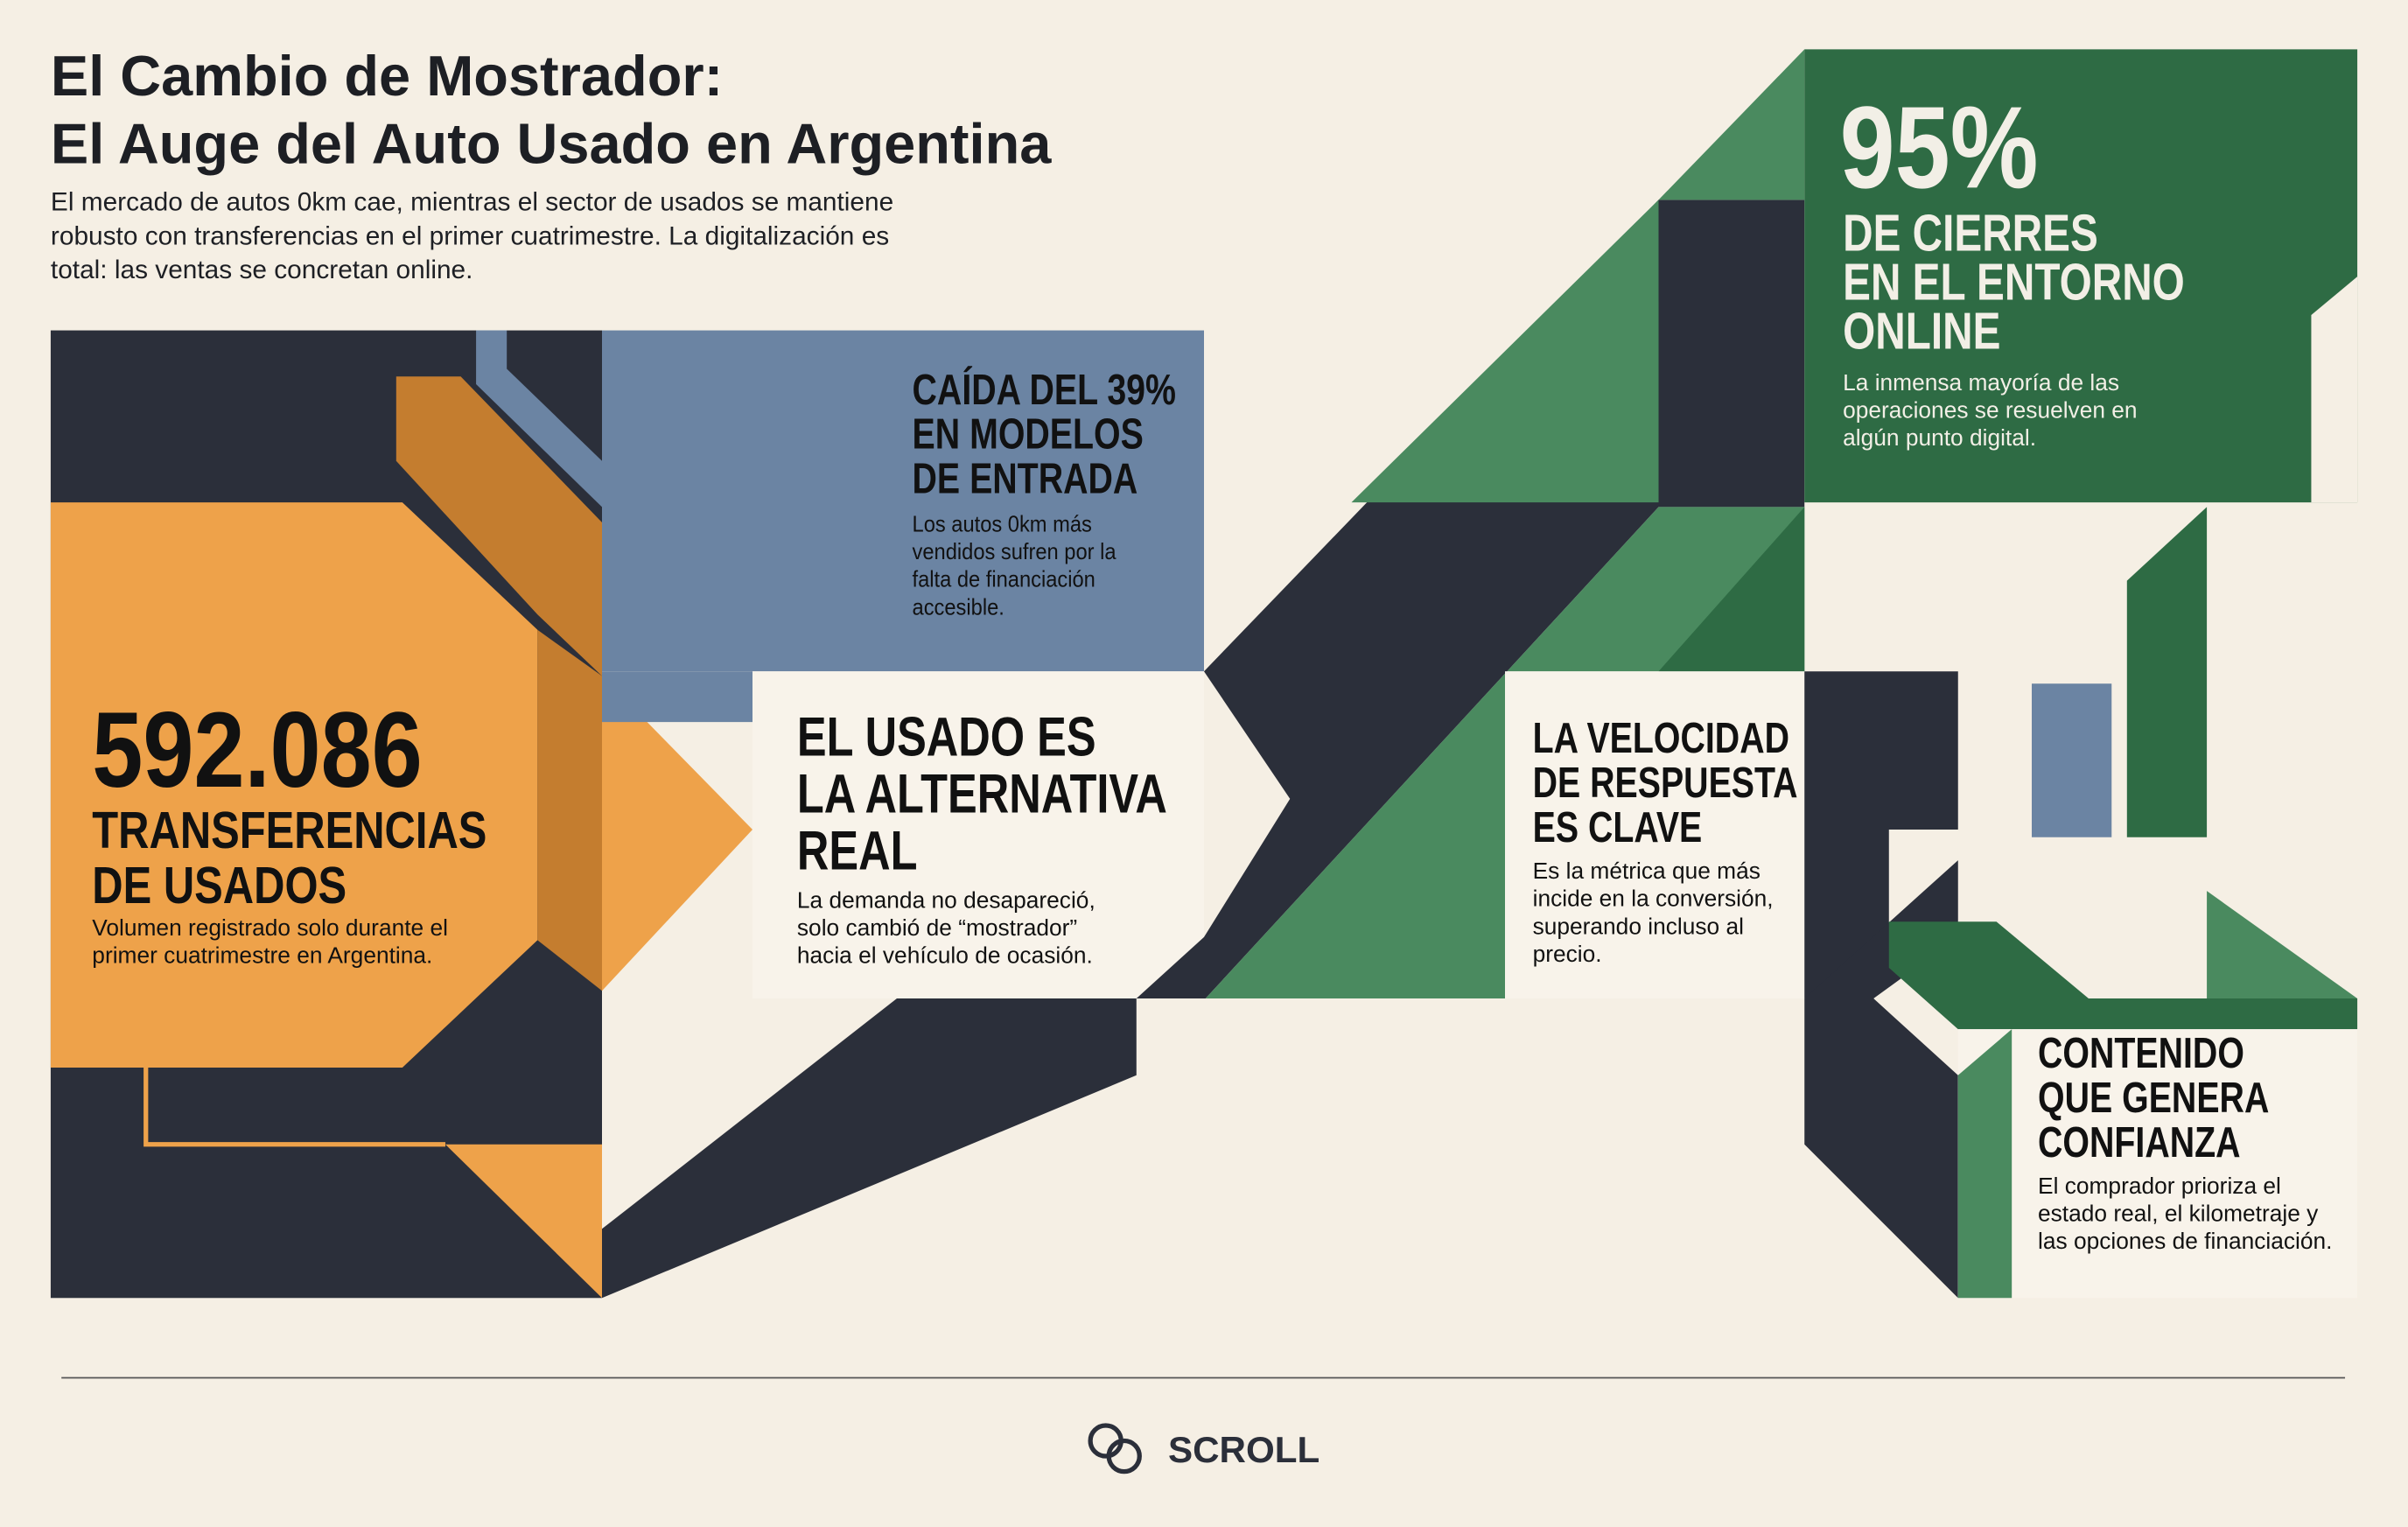 The width and height of the screenshot is (2408, 1527). I want to click on heading: LA ALTERNATIVA, so click(982, 794).